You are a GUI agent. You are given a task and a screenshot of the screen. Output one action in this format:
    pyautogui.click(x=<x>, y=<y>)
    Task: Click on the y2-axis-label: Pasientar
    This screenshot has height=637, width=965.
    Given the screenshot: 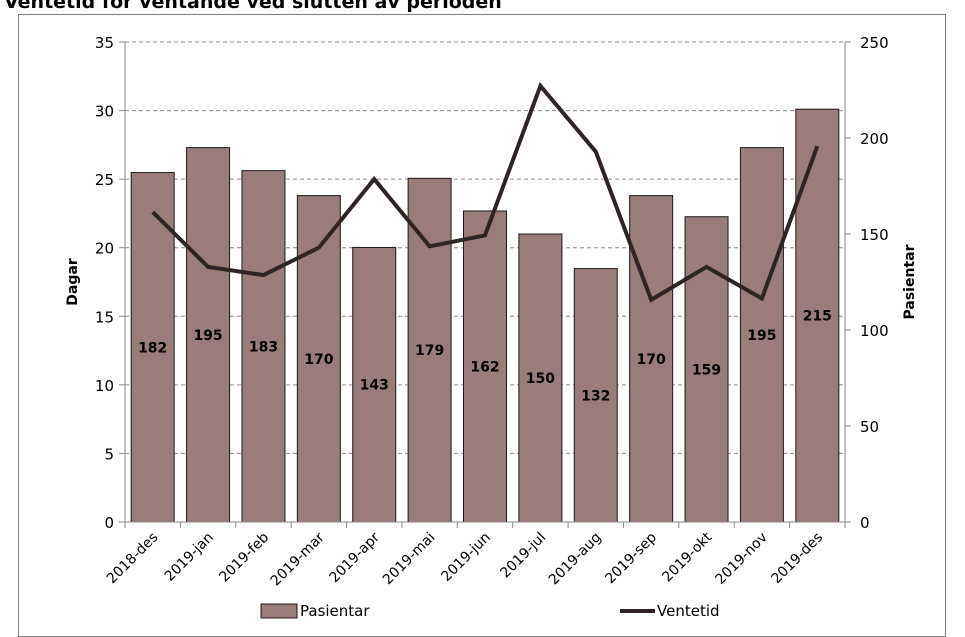 What is the action you would take?
    pyautogui.click(x=910, y=281)
    